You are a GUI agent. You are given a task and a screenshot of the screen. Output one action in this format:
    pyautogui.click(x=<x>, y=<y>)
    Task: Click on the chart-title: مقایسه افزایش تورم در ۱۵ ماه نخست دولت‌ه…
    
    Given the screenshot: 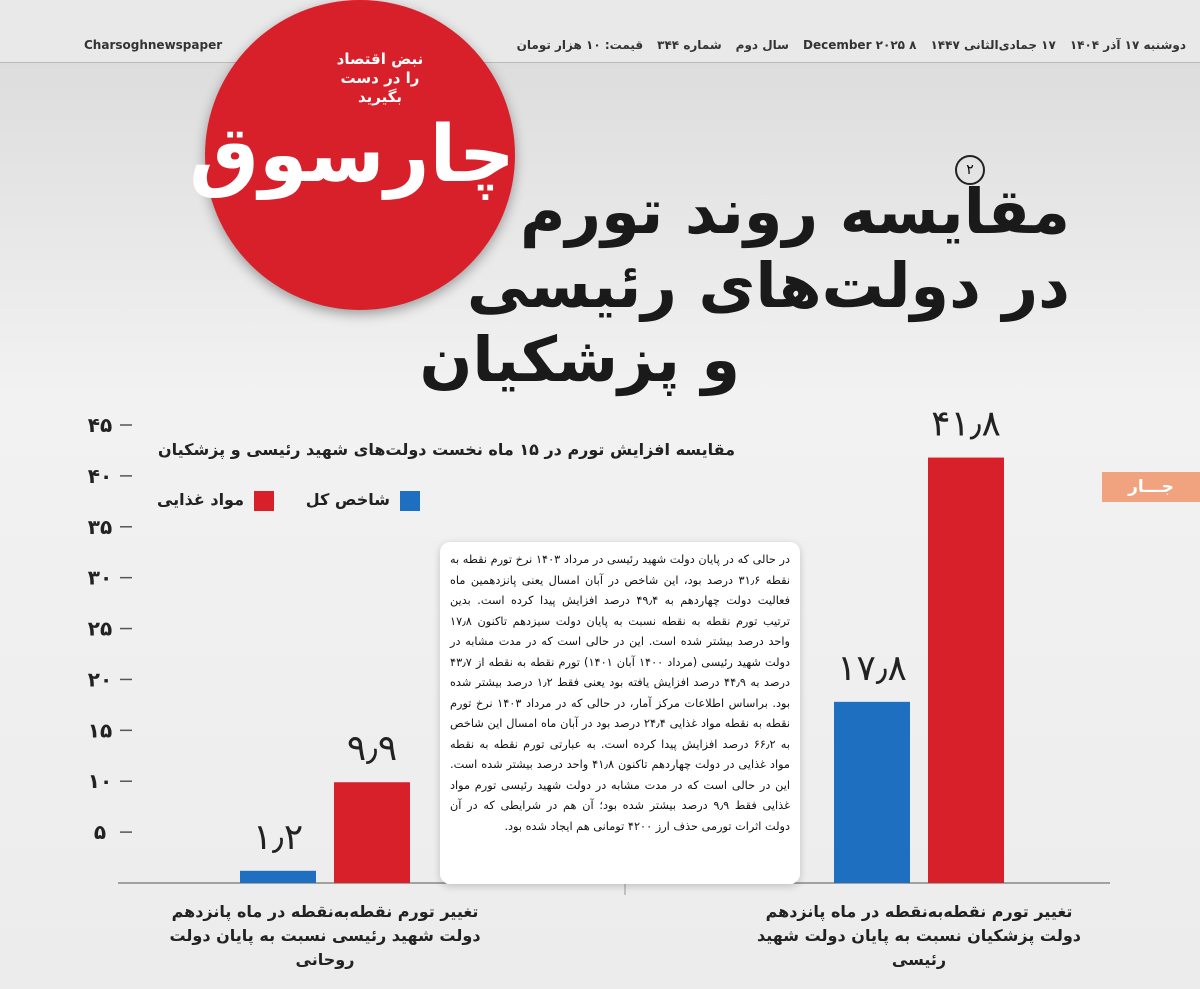 What is the action you would take?
    pyautogui.click(x=446, y=449)
    